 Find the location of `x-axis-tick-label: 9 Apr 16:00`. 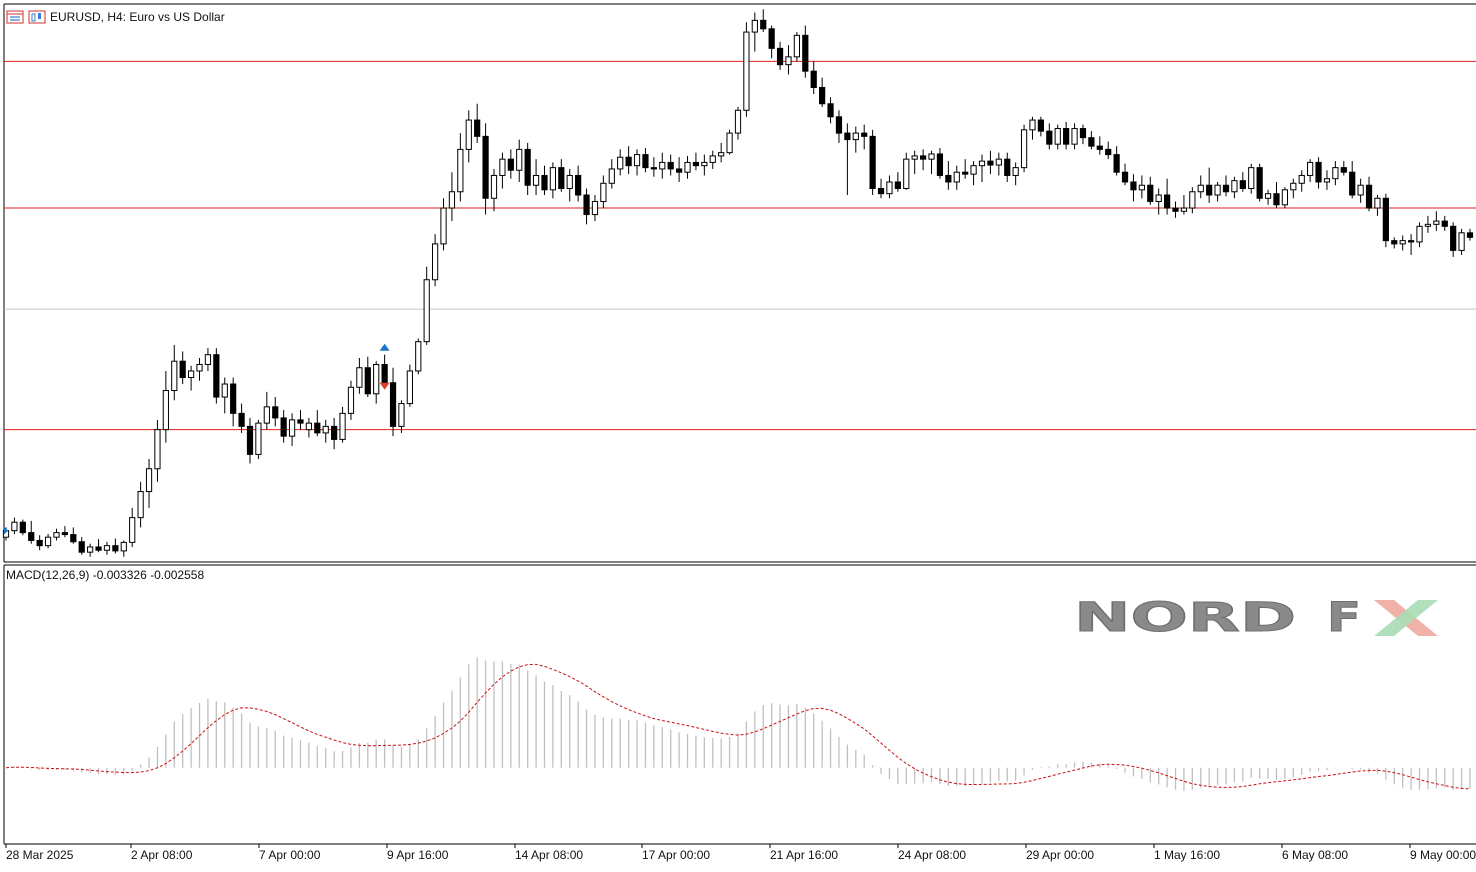

x-axis-tick-label: 9 Apr 16:00 is located at coordinates (418, 855).